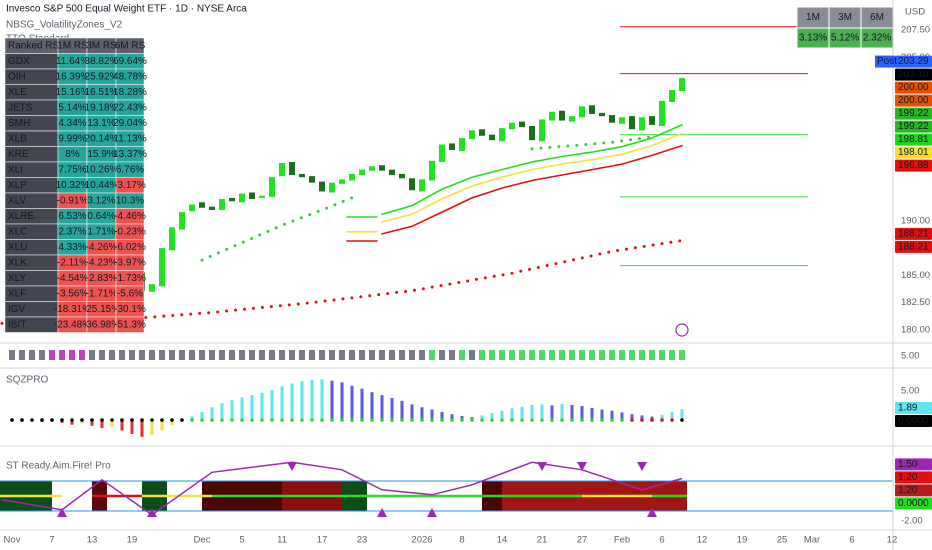  What do you see at coordinates (72, 216) in the screenshot?
I see `table-text: 6.53%` at bounding box center [72, 216].